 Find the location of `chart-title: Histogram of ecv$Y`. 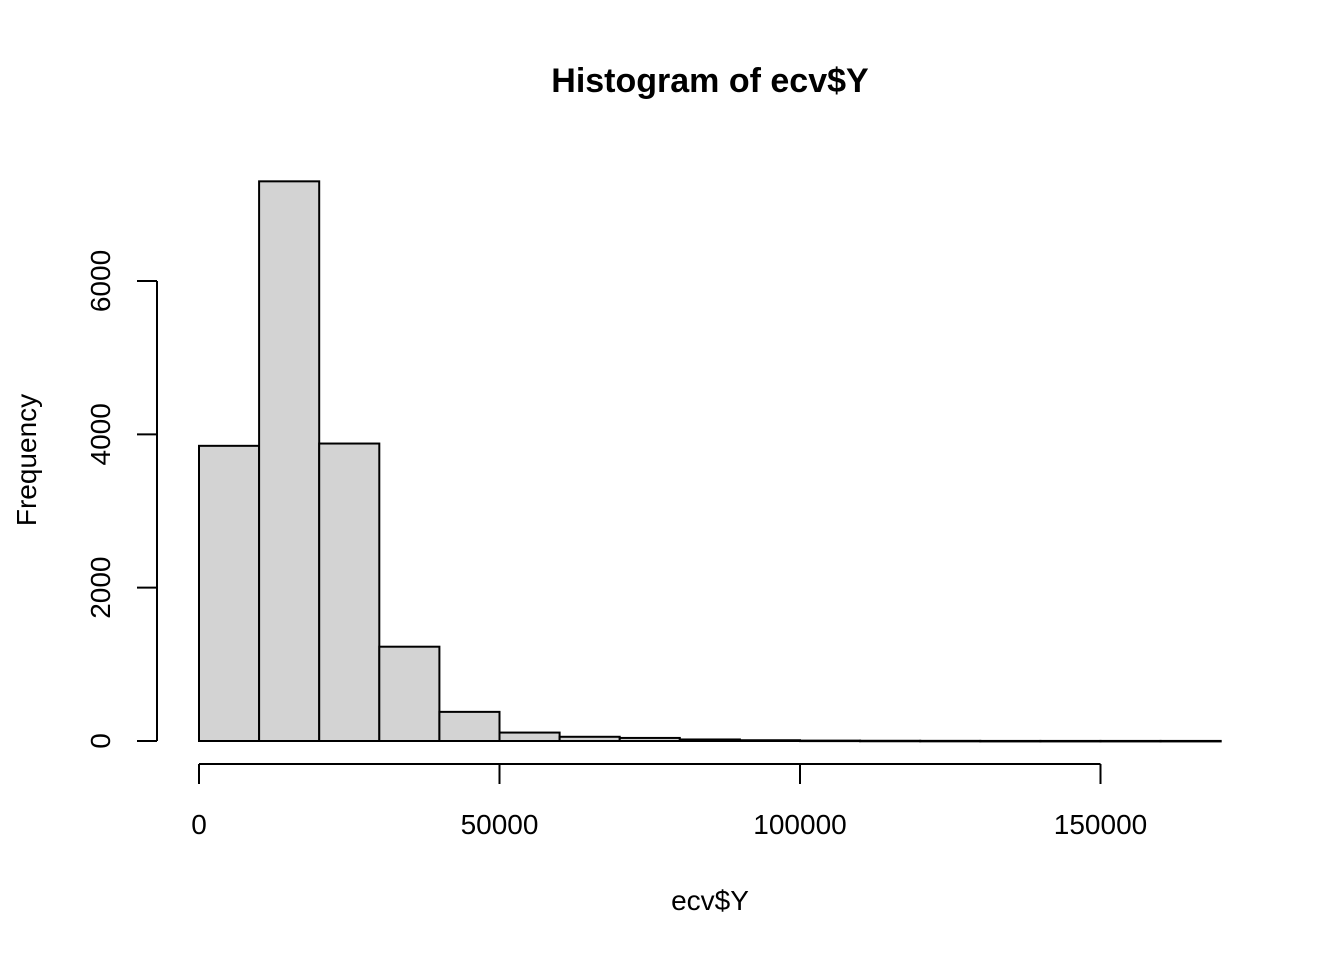

chart-title: Histogram of ecv$Y is located at coordinates (710, 81).